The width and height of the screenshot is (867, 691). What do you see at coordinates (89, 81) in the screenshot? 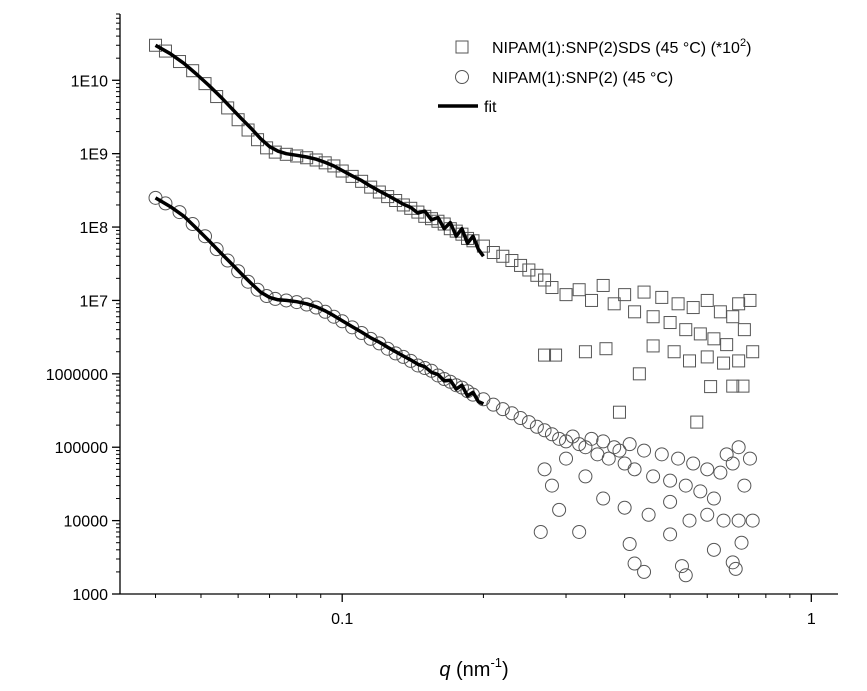
I see `y-tick-label: 1E10` at bounding box center [89, 81].